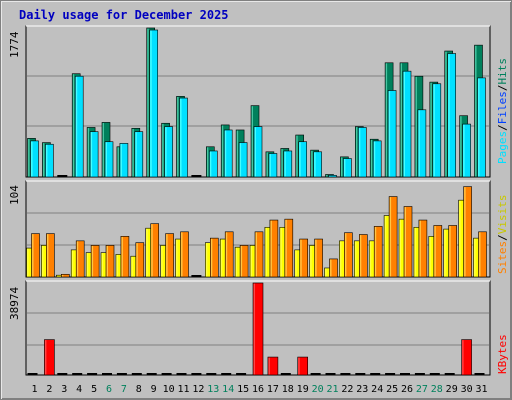  I want to click on x-tick-label: 10, so click(169, 389).